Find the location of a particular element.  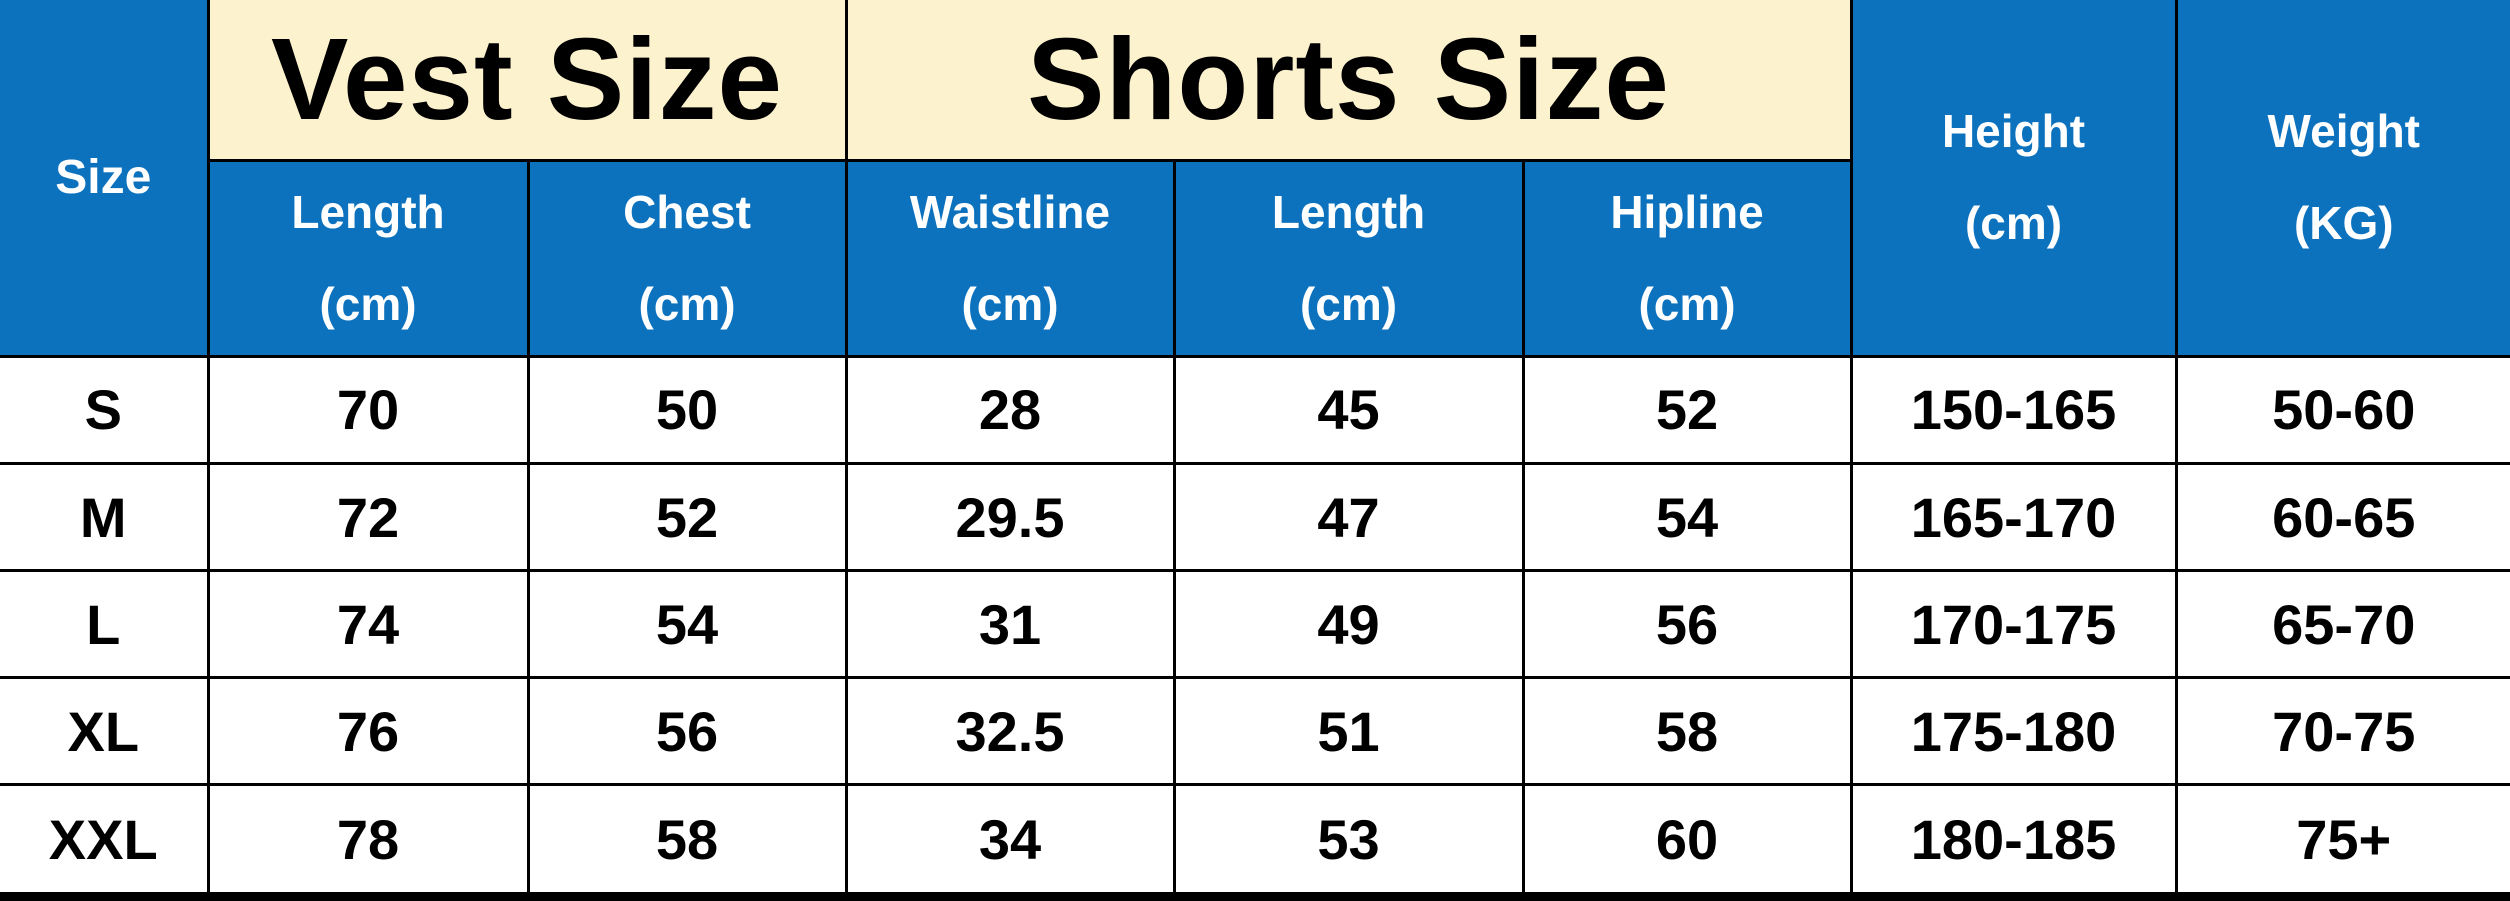

waistline-header-unit: (cm) is located at coordinates (1010, 304).